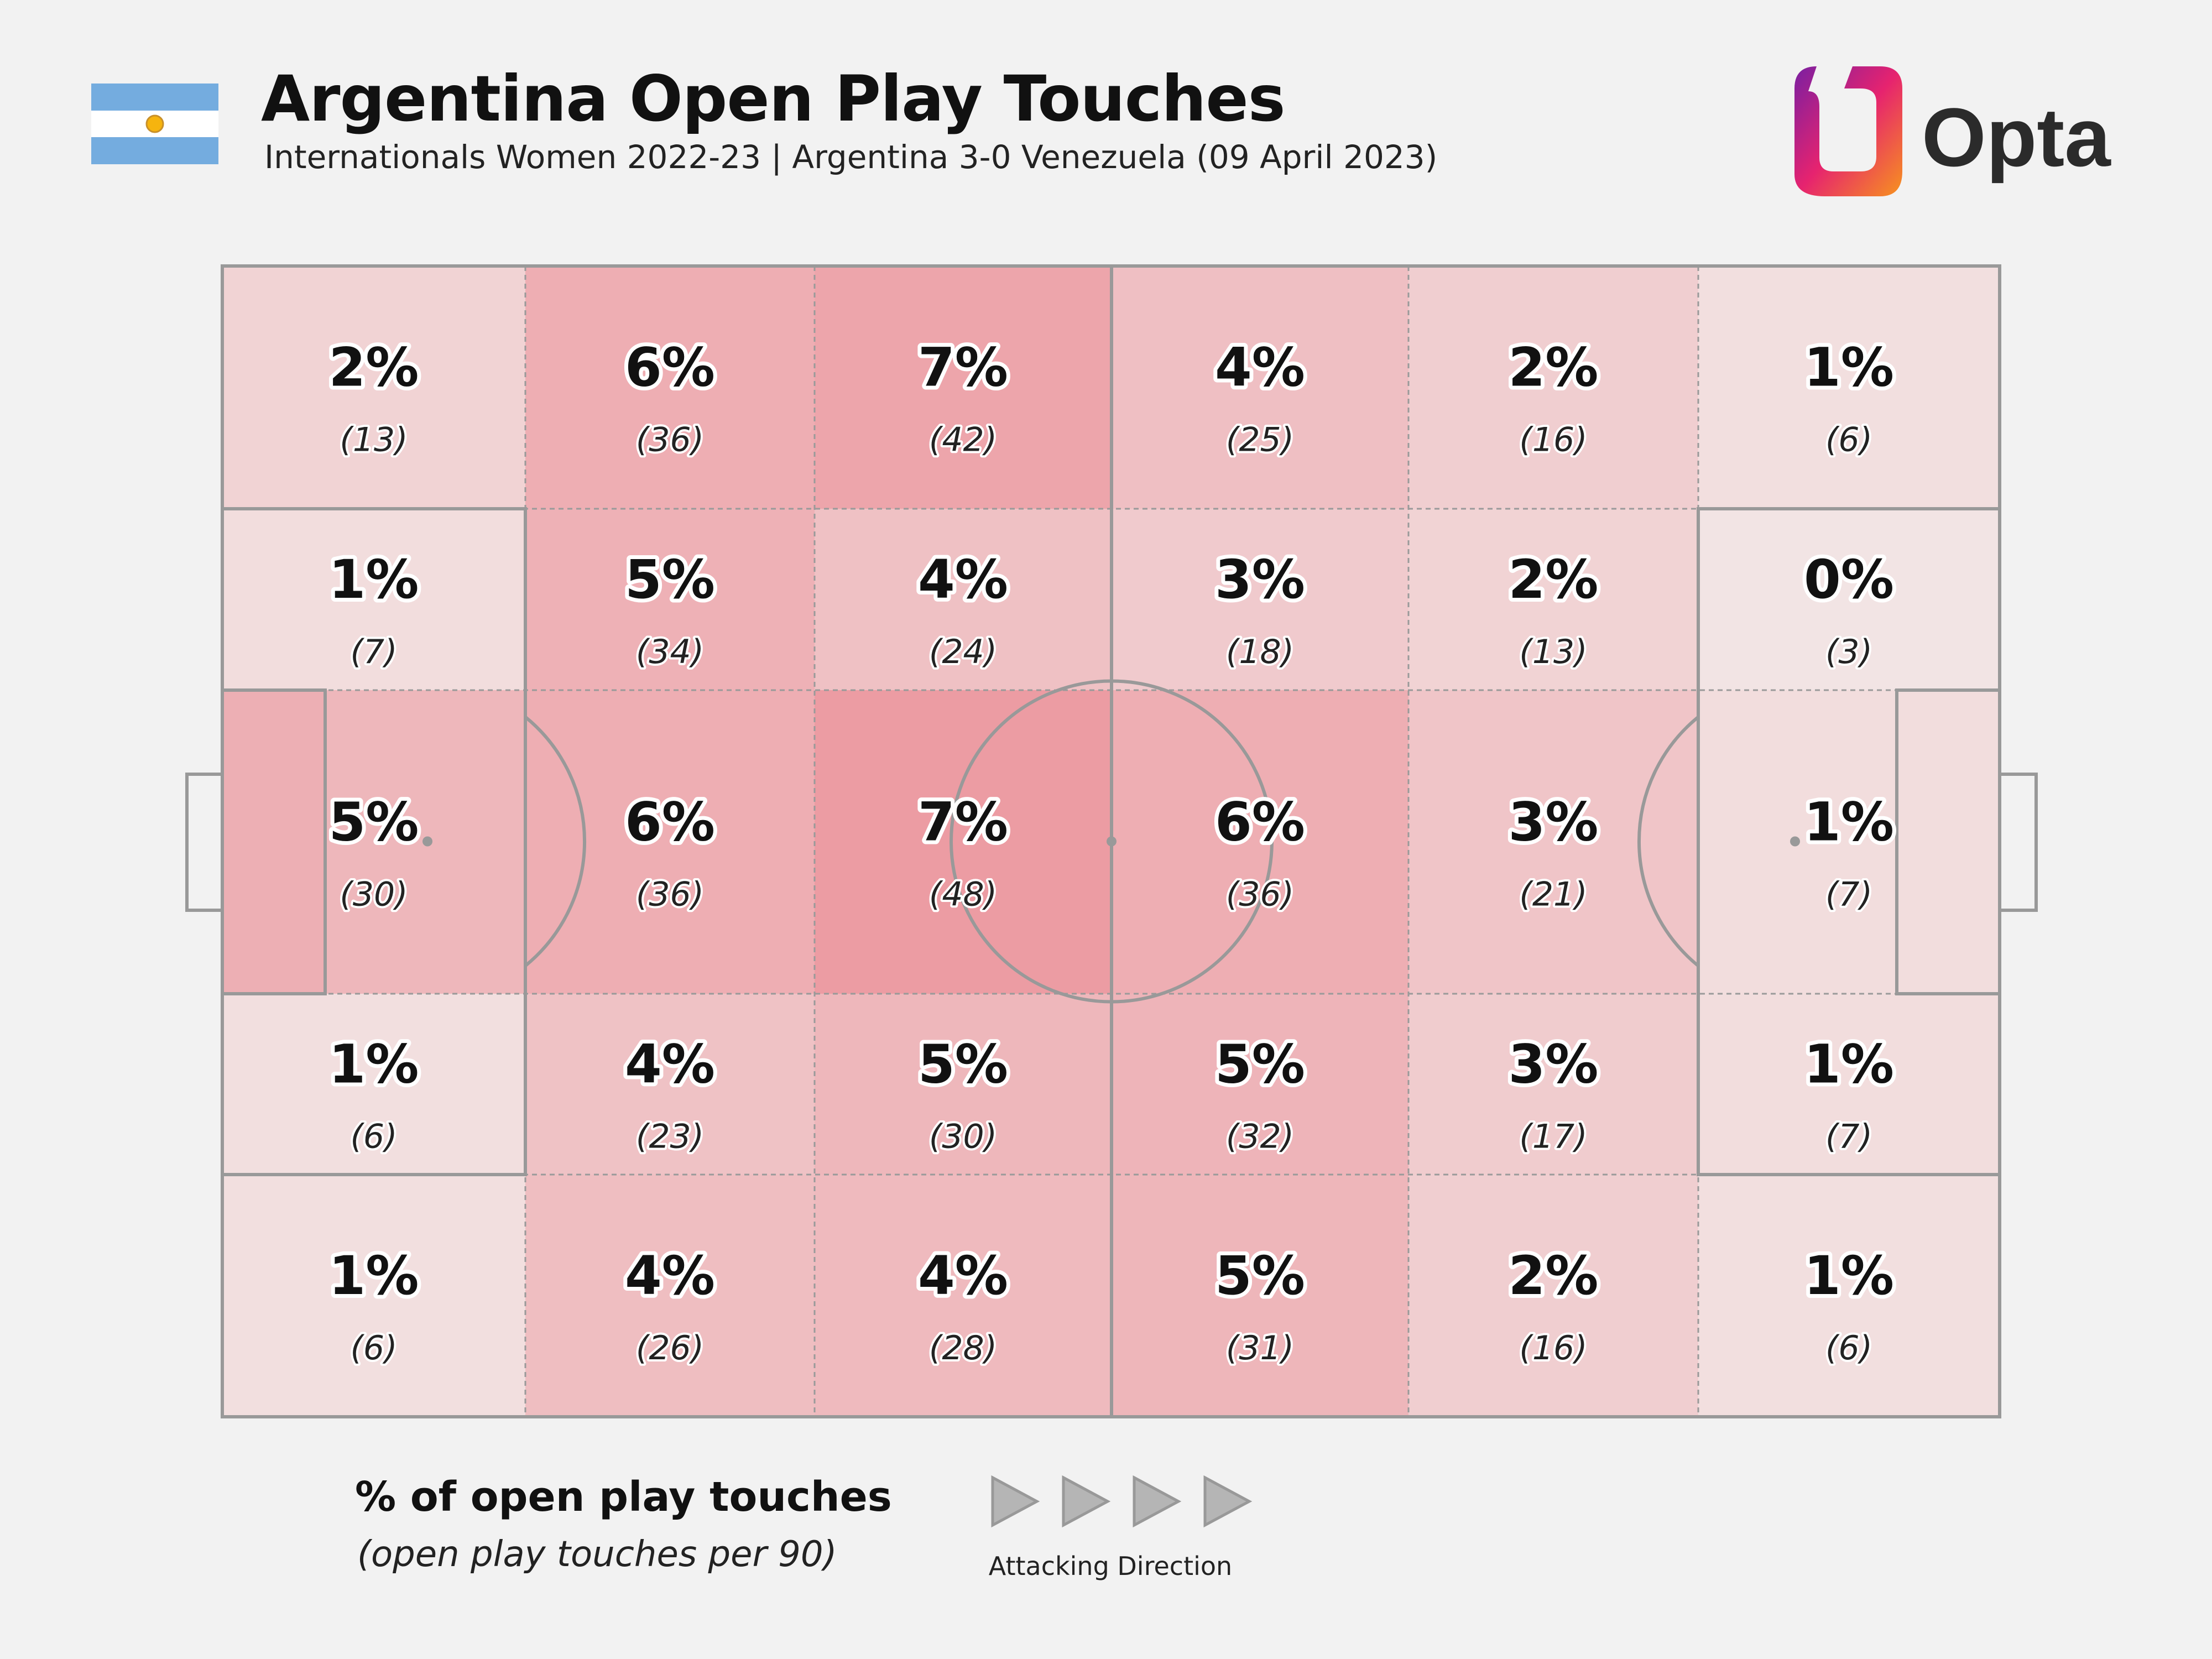  What do you see at coordinates (774, 99) in the screenshot?
I see `chart-title: Argentina Open Play Touches` at bounding box center [774, 99].